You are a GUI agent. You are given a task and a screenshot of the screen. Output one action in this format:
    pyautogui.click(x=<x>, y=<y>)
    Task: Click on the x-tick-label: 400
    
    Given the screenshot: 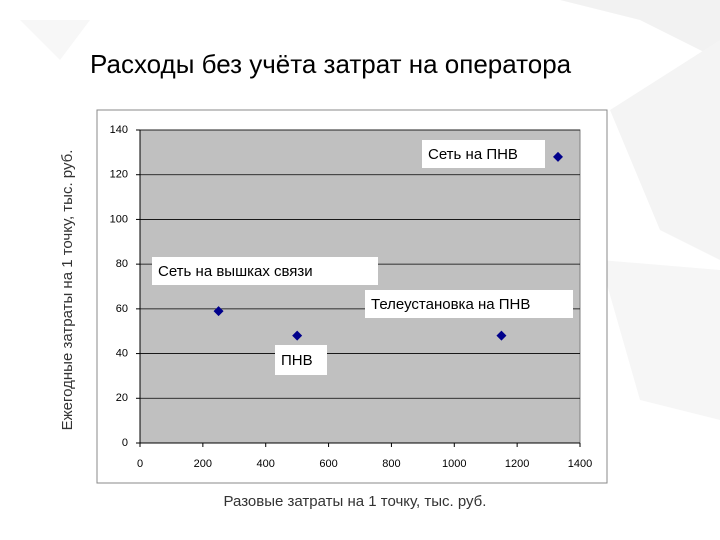 What is the action you would take?
    pyautogui.click(x=266, y=464)
    